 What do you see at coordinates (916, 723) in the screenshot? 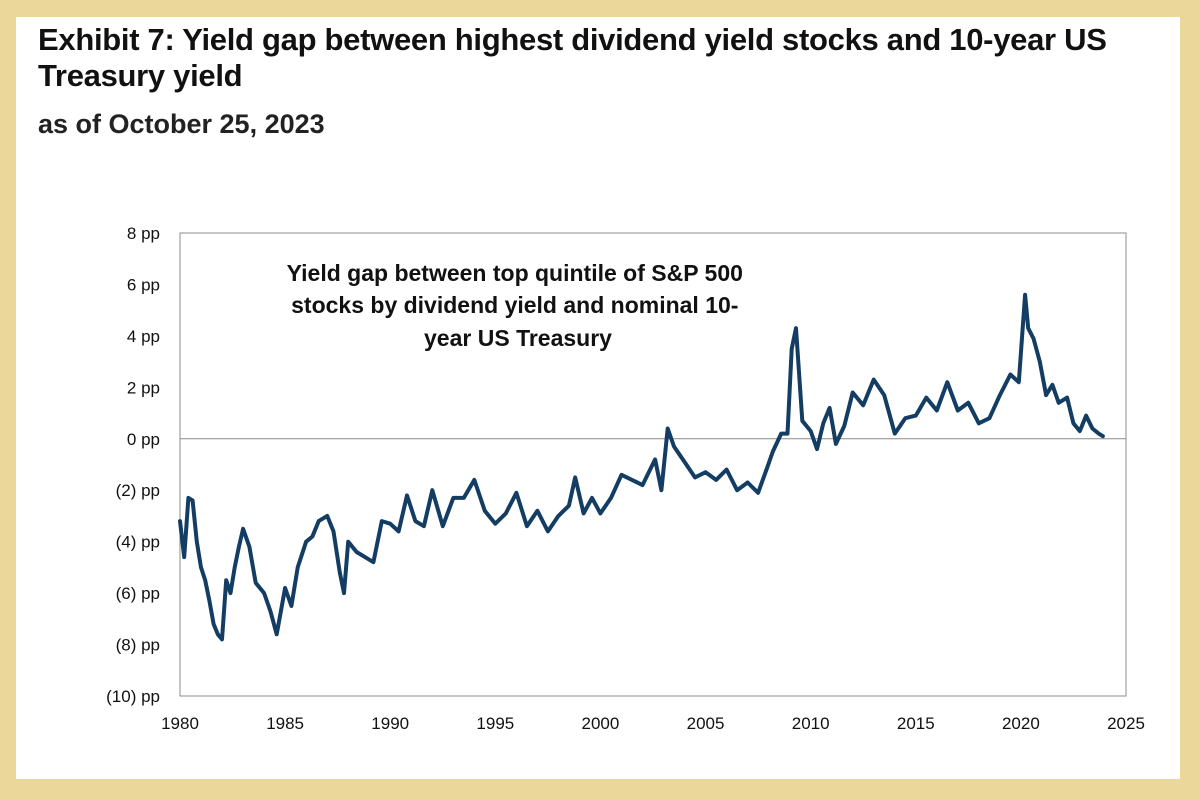
I see `x-tick-label: 2015` at bounding box center [916, 723].